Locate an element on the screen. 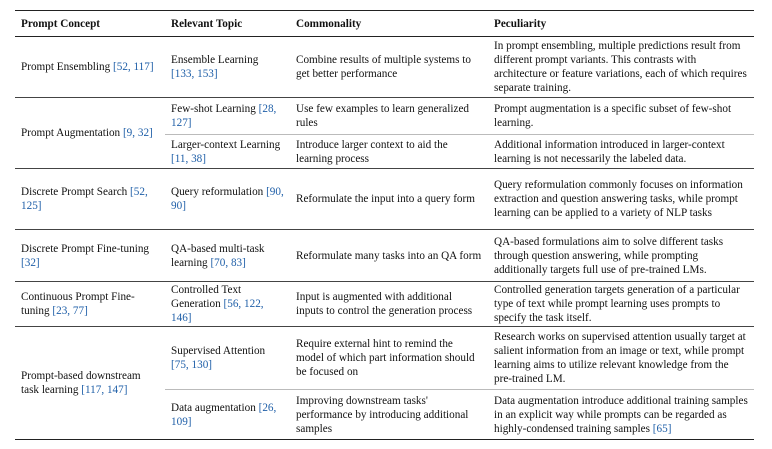 The image size is (772, 449). topic-cell: Few-shot Learning [28, 127] is located at coordinates (227, 116).